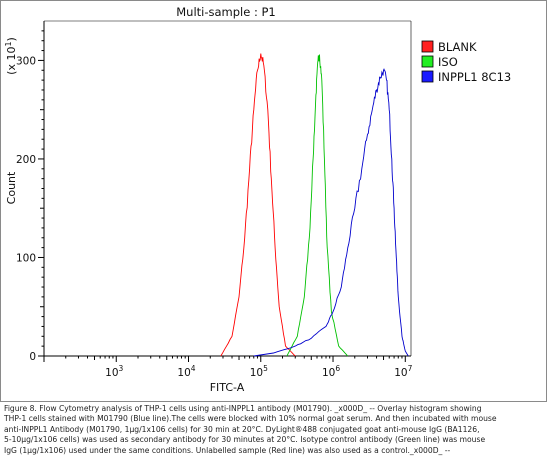 The image size is (547, 463). What do you see at coordinates (186, 371) in the screenshot?
I see `x-tick-label: 10⁴` at bounding box center [186, 371].